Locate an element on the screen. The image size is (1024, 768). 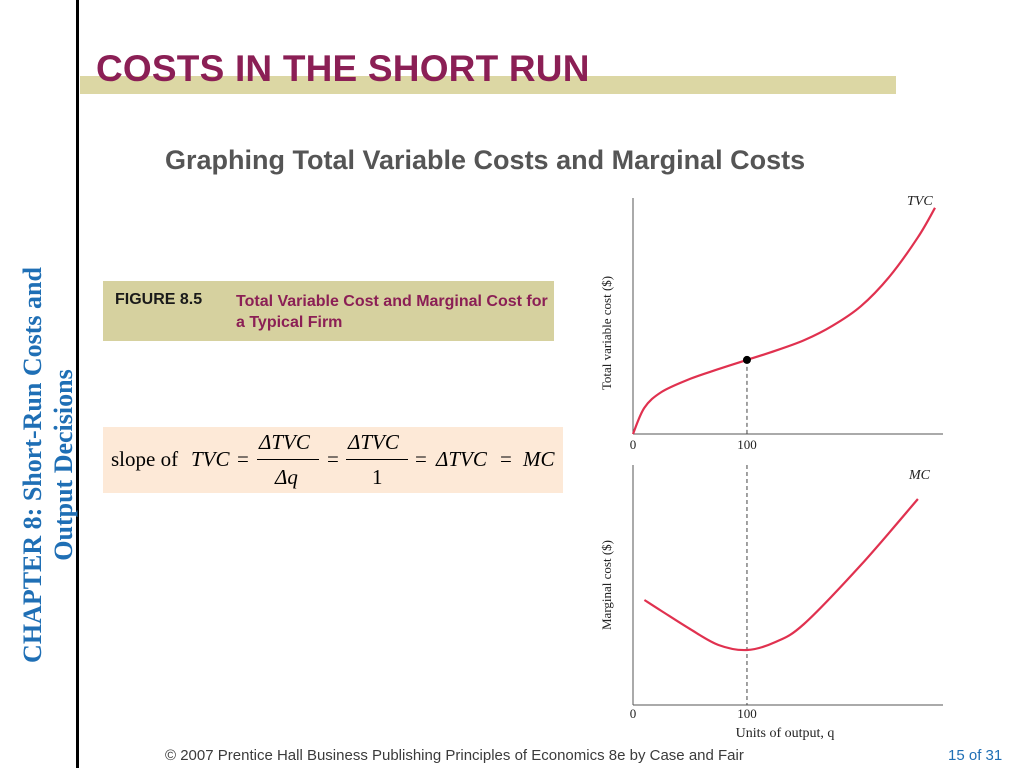
tvc-y-label: Total variable cost ($) is located at coordinates (606, 333).